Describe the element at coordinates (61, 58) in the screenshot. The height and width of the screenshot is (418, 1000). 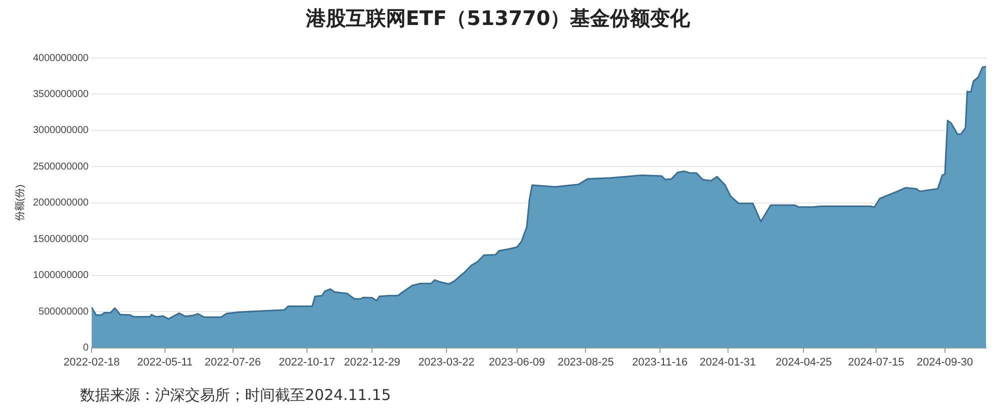
I see `y-tick-label: 4000000000` at that location.